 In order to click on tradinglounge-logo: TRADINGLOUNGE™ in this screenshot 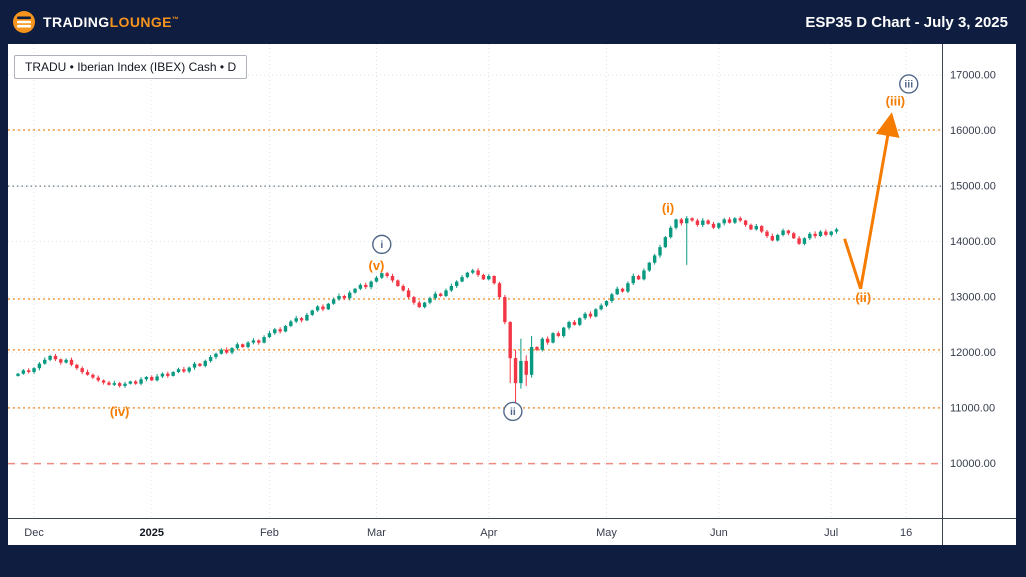, I will do `click(95, 22)`.